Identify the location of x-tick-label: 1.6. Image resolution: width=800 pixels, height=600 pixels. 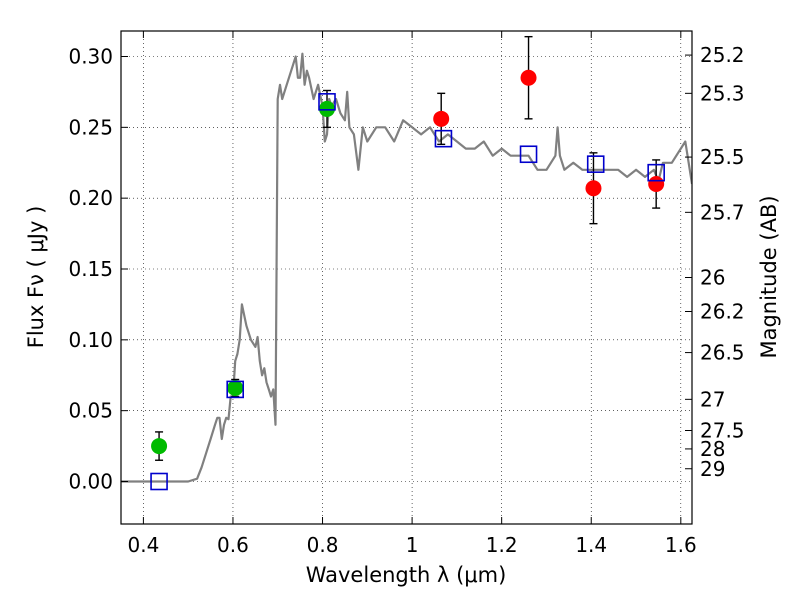
(681, 545).